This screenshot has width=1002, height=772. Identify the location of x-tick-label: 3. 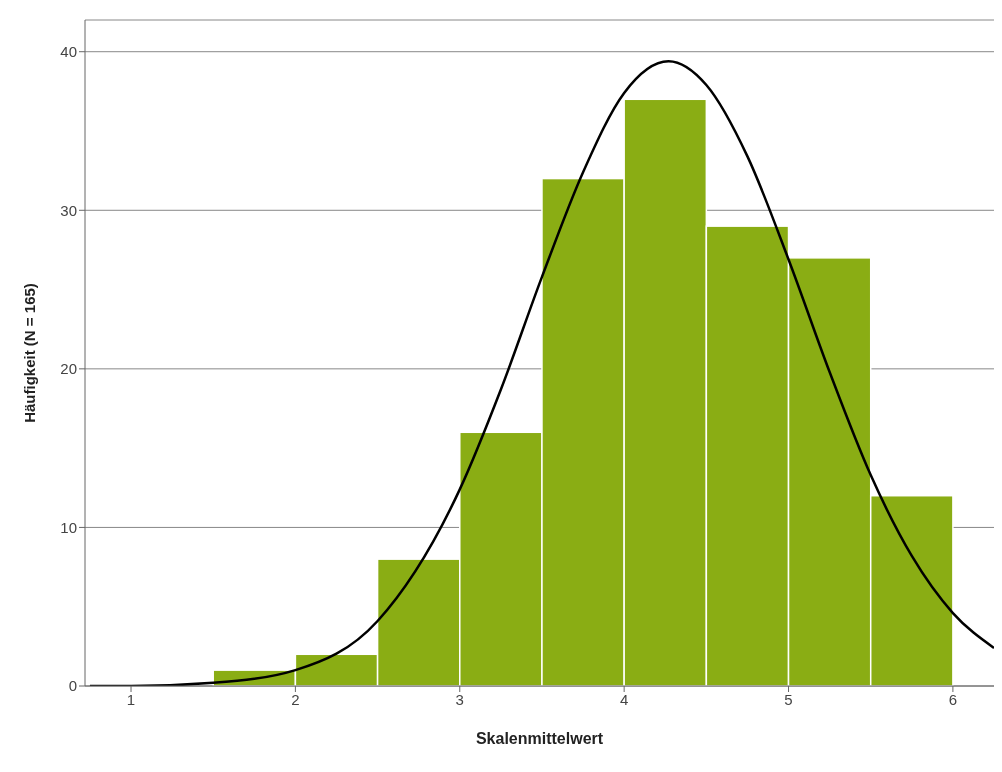
(459, 699).